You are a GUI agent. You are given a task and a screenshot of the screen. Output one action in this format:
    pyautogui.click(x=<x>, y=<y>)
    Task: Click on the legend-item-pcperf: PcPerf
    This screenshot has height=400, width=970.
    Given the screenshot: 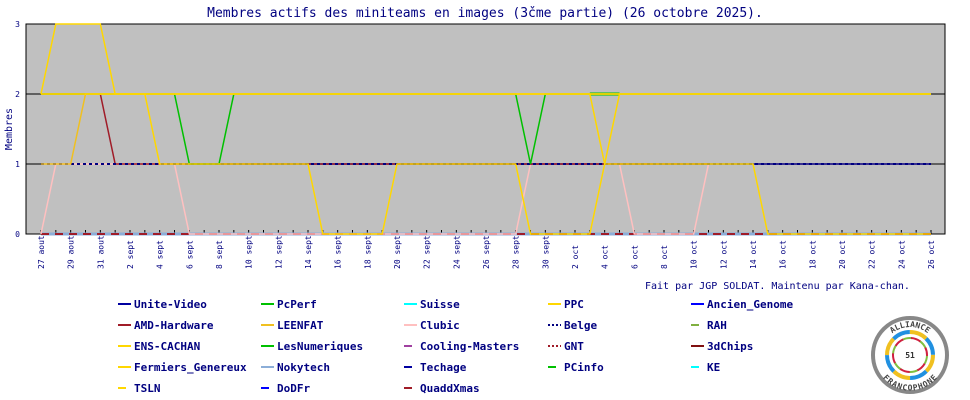 What is the action you would take?
    pyautogui.click(x=289, y=304)
    